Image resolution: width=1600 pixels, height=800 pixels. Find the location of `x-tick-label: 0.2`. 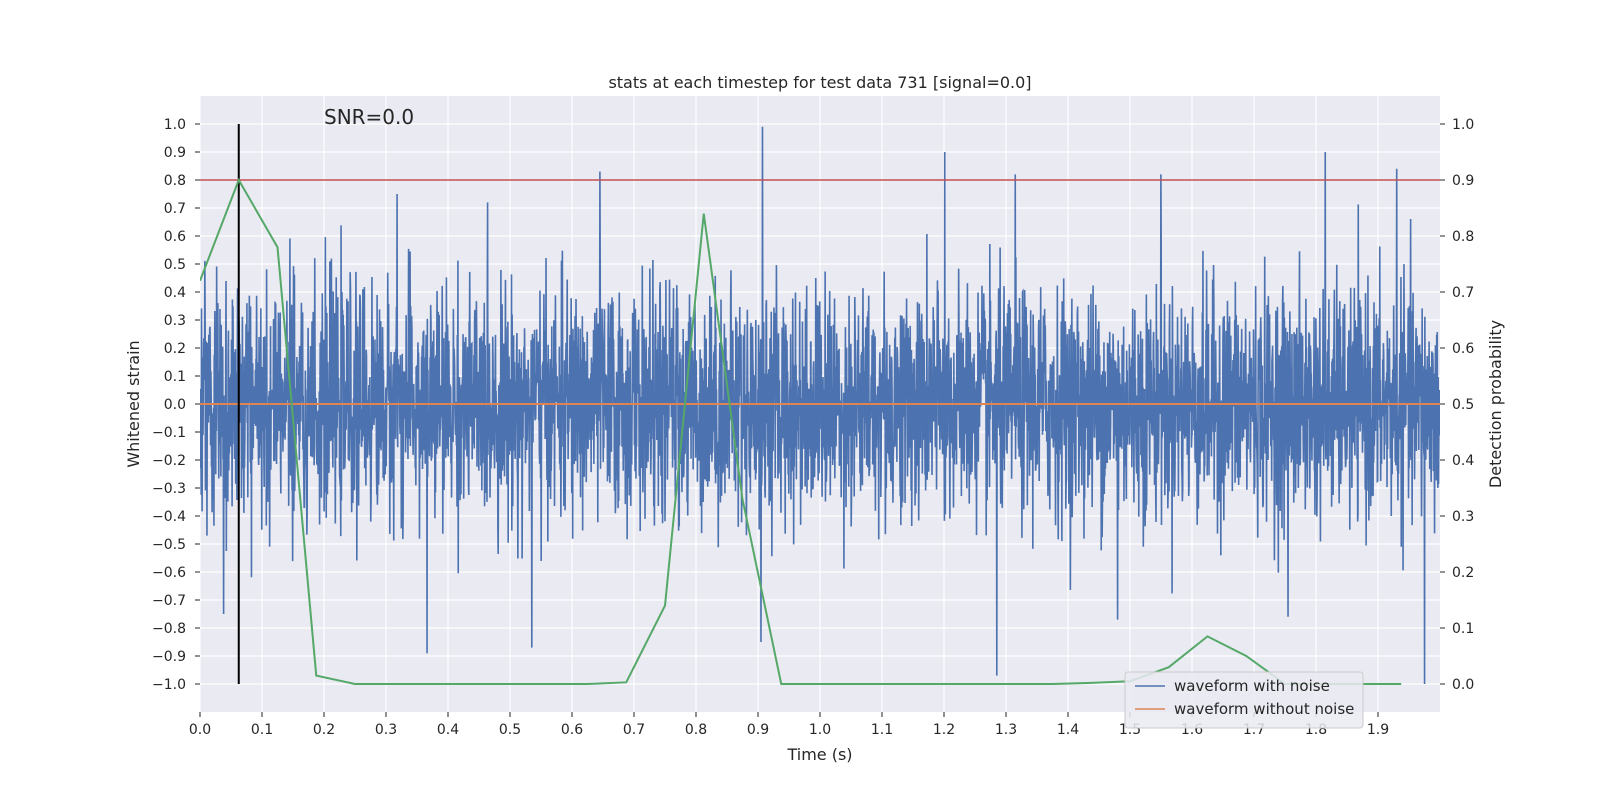

x-tick-label: 0.2 is located at coordinates (324, 730).